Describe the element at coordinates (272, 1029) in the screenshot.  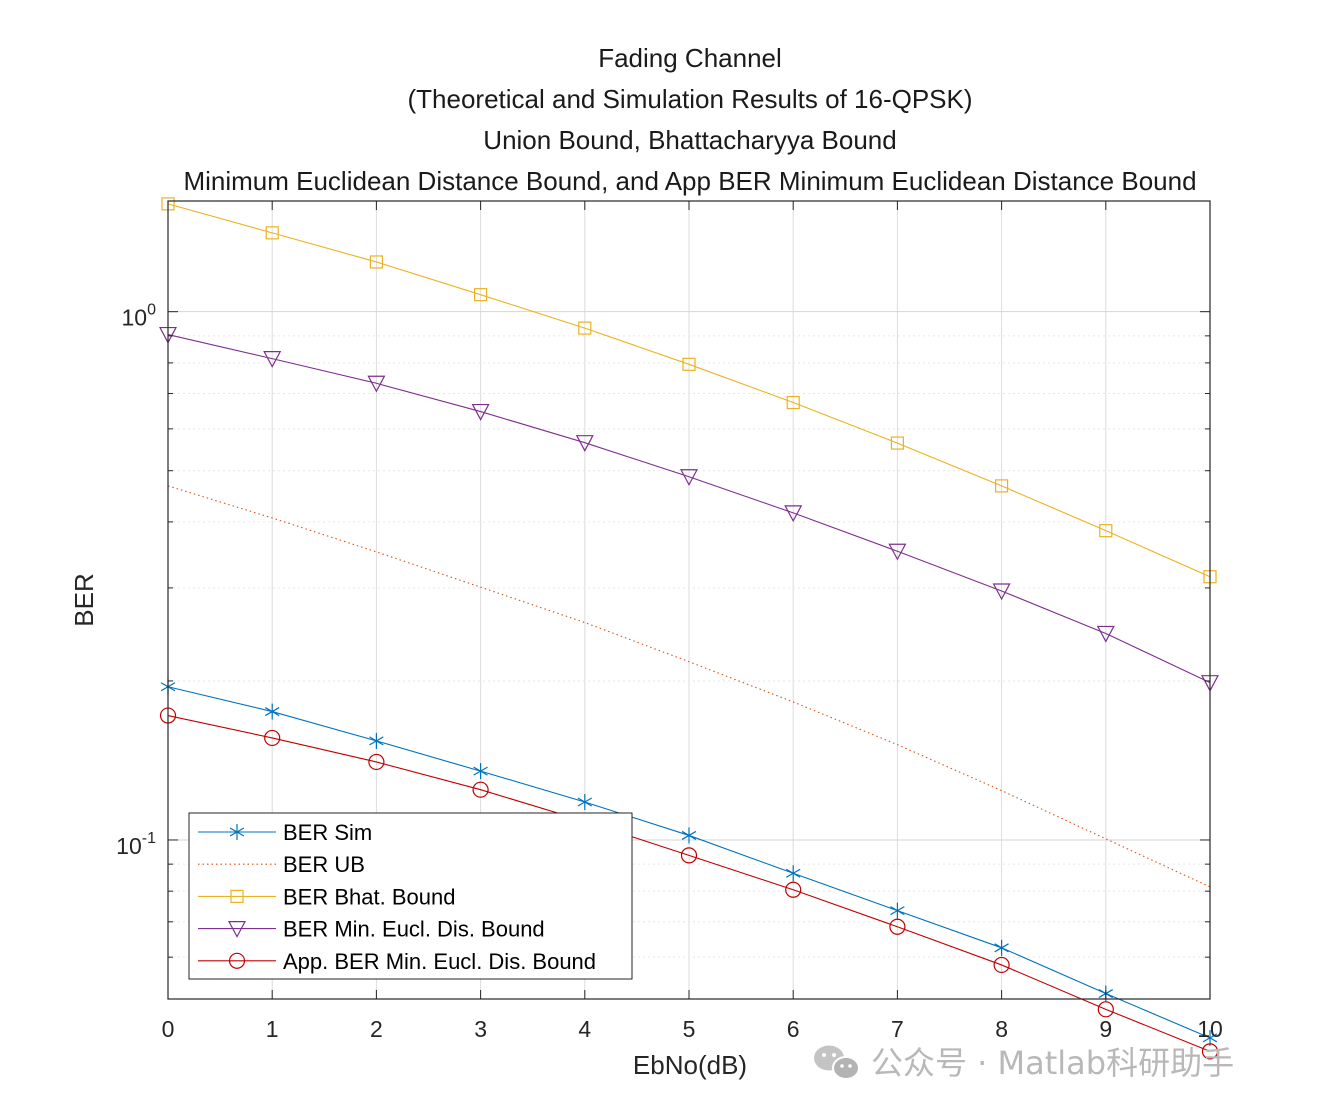
I see `x-tick-label: 1` at that location.